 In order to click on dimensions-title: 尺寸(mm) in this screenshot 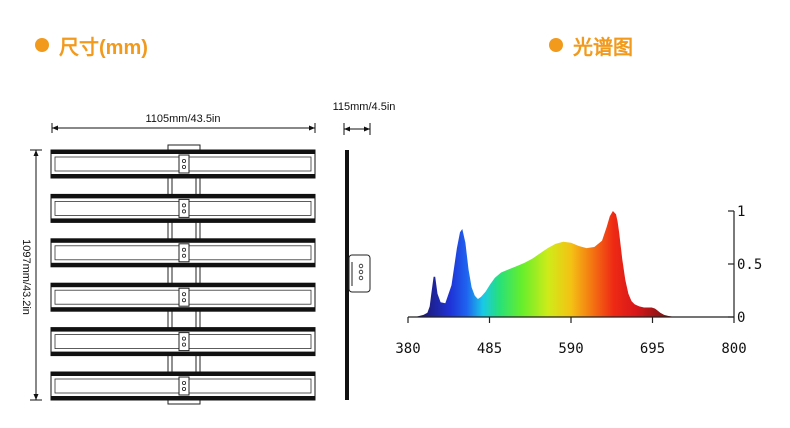, I will do `click(103, 47)`.